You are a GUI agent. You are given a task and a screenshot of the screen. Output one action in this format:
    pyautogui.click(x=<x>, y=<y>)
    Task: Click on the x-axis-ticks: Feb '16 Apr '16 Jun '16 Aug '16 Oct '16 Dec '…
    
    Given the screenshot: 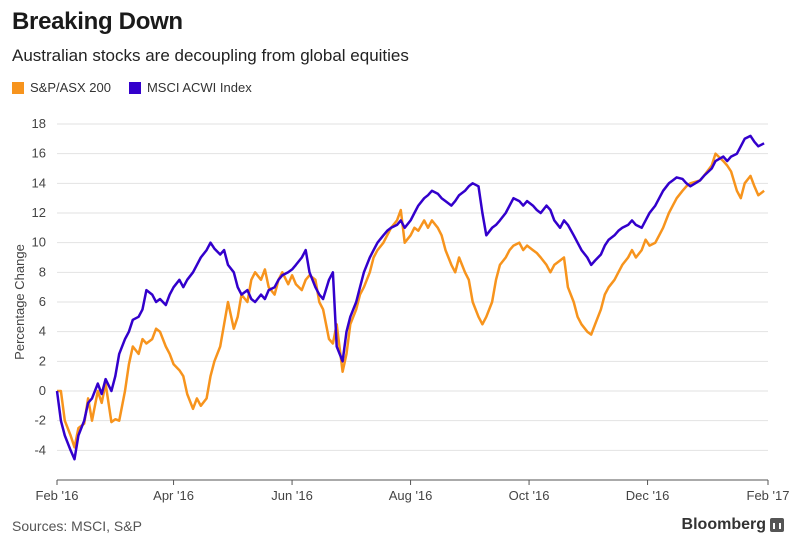 What is the action you would take?
    pyautogui.click(x=413, y=491)
    